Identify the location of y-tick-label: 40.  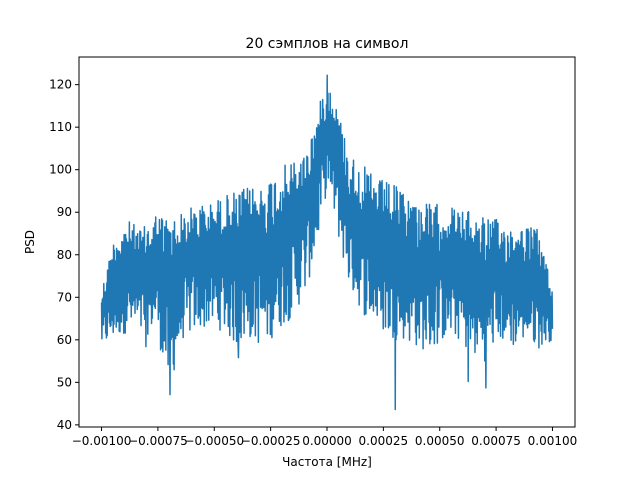
(64, 425).